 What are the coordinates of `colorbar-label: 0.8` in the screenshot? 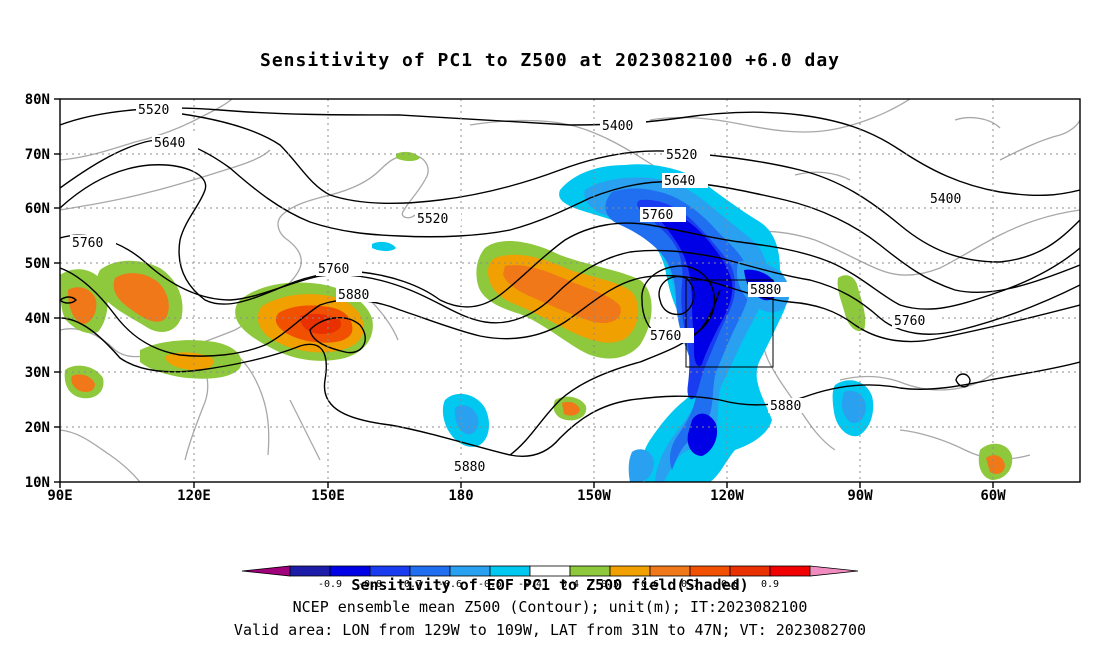 It's located at (730, 584).